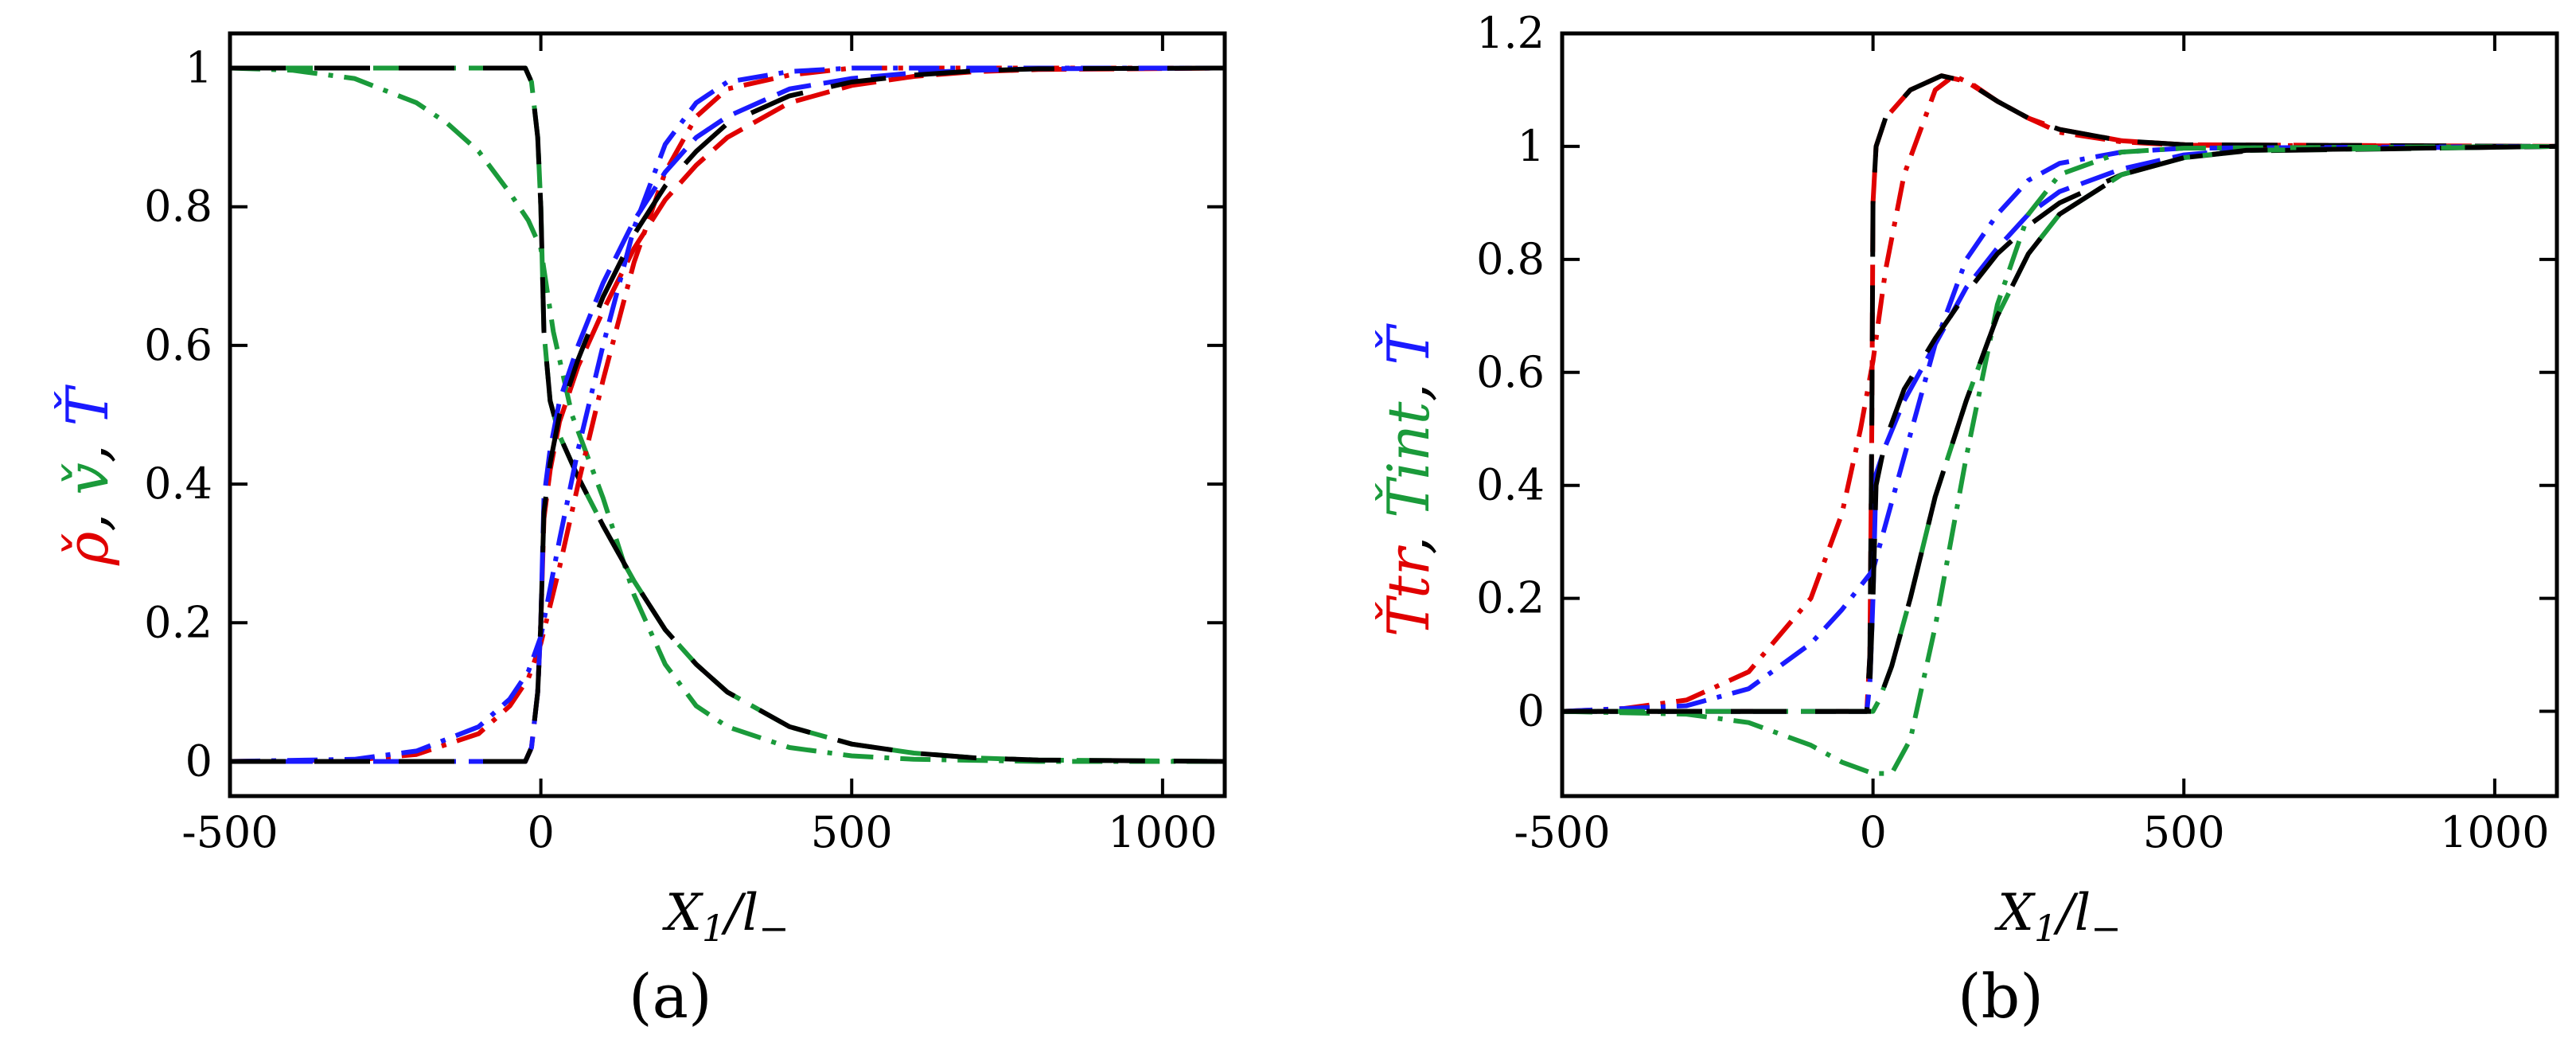  I want to click on panel-a-ytick-label-2: 0.4, so click(178, 484).